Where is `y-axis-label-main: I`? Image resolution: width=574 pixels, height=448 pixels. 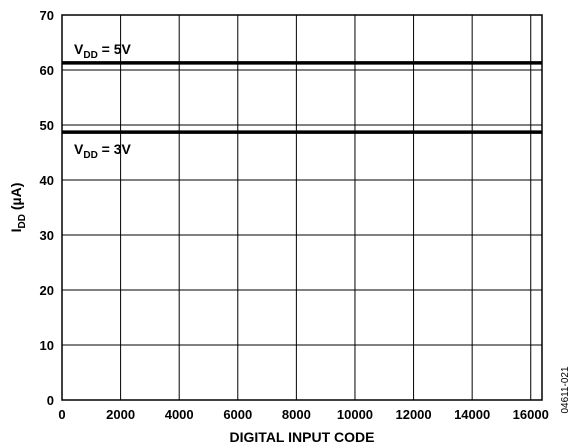
y-axis-label-main: I is located at coordinates (16, 230).